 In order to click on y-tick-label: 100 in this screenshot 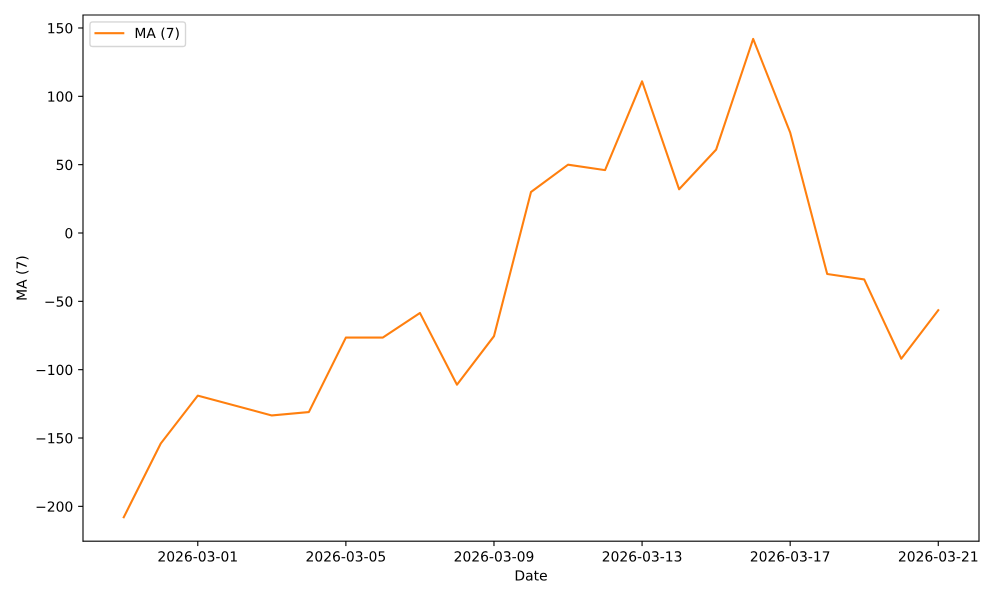, I will do `click(60, 96)`.